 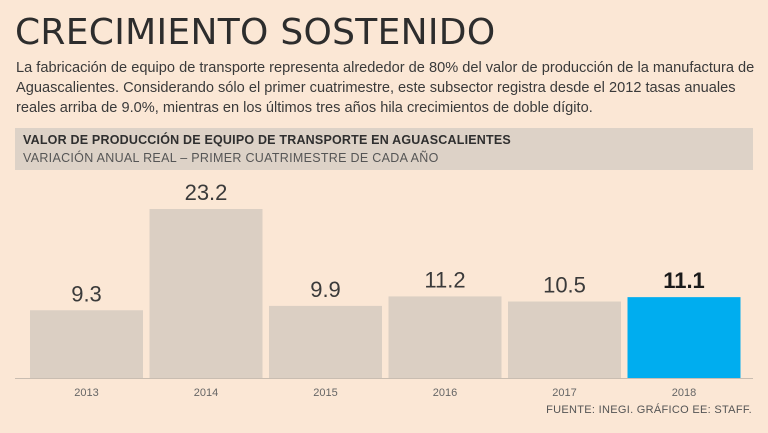 What do you see at coordinates (206, 293) in the screenshot?
I see `bar-2014` at bounding box center [206, 293].